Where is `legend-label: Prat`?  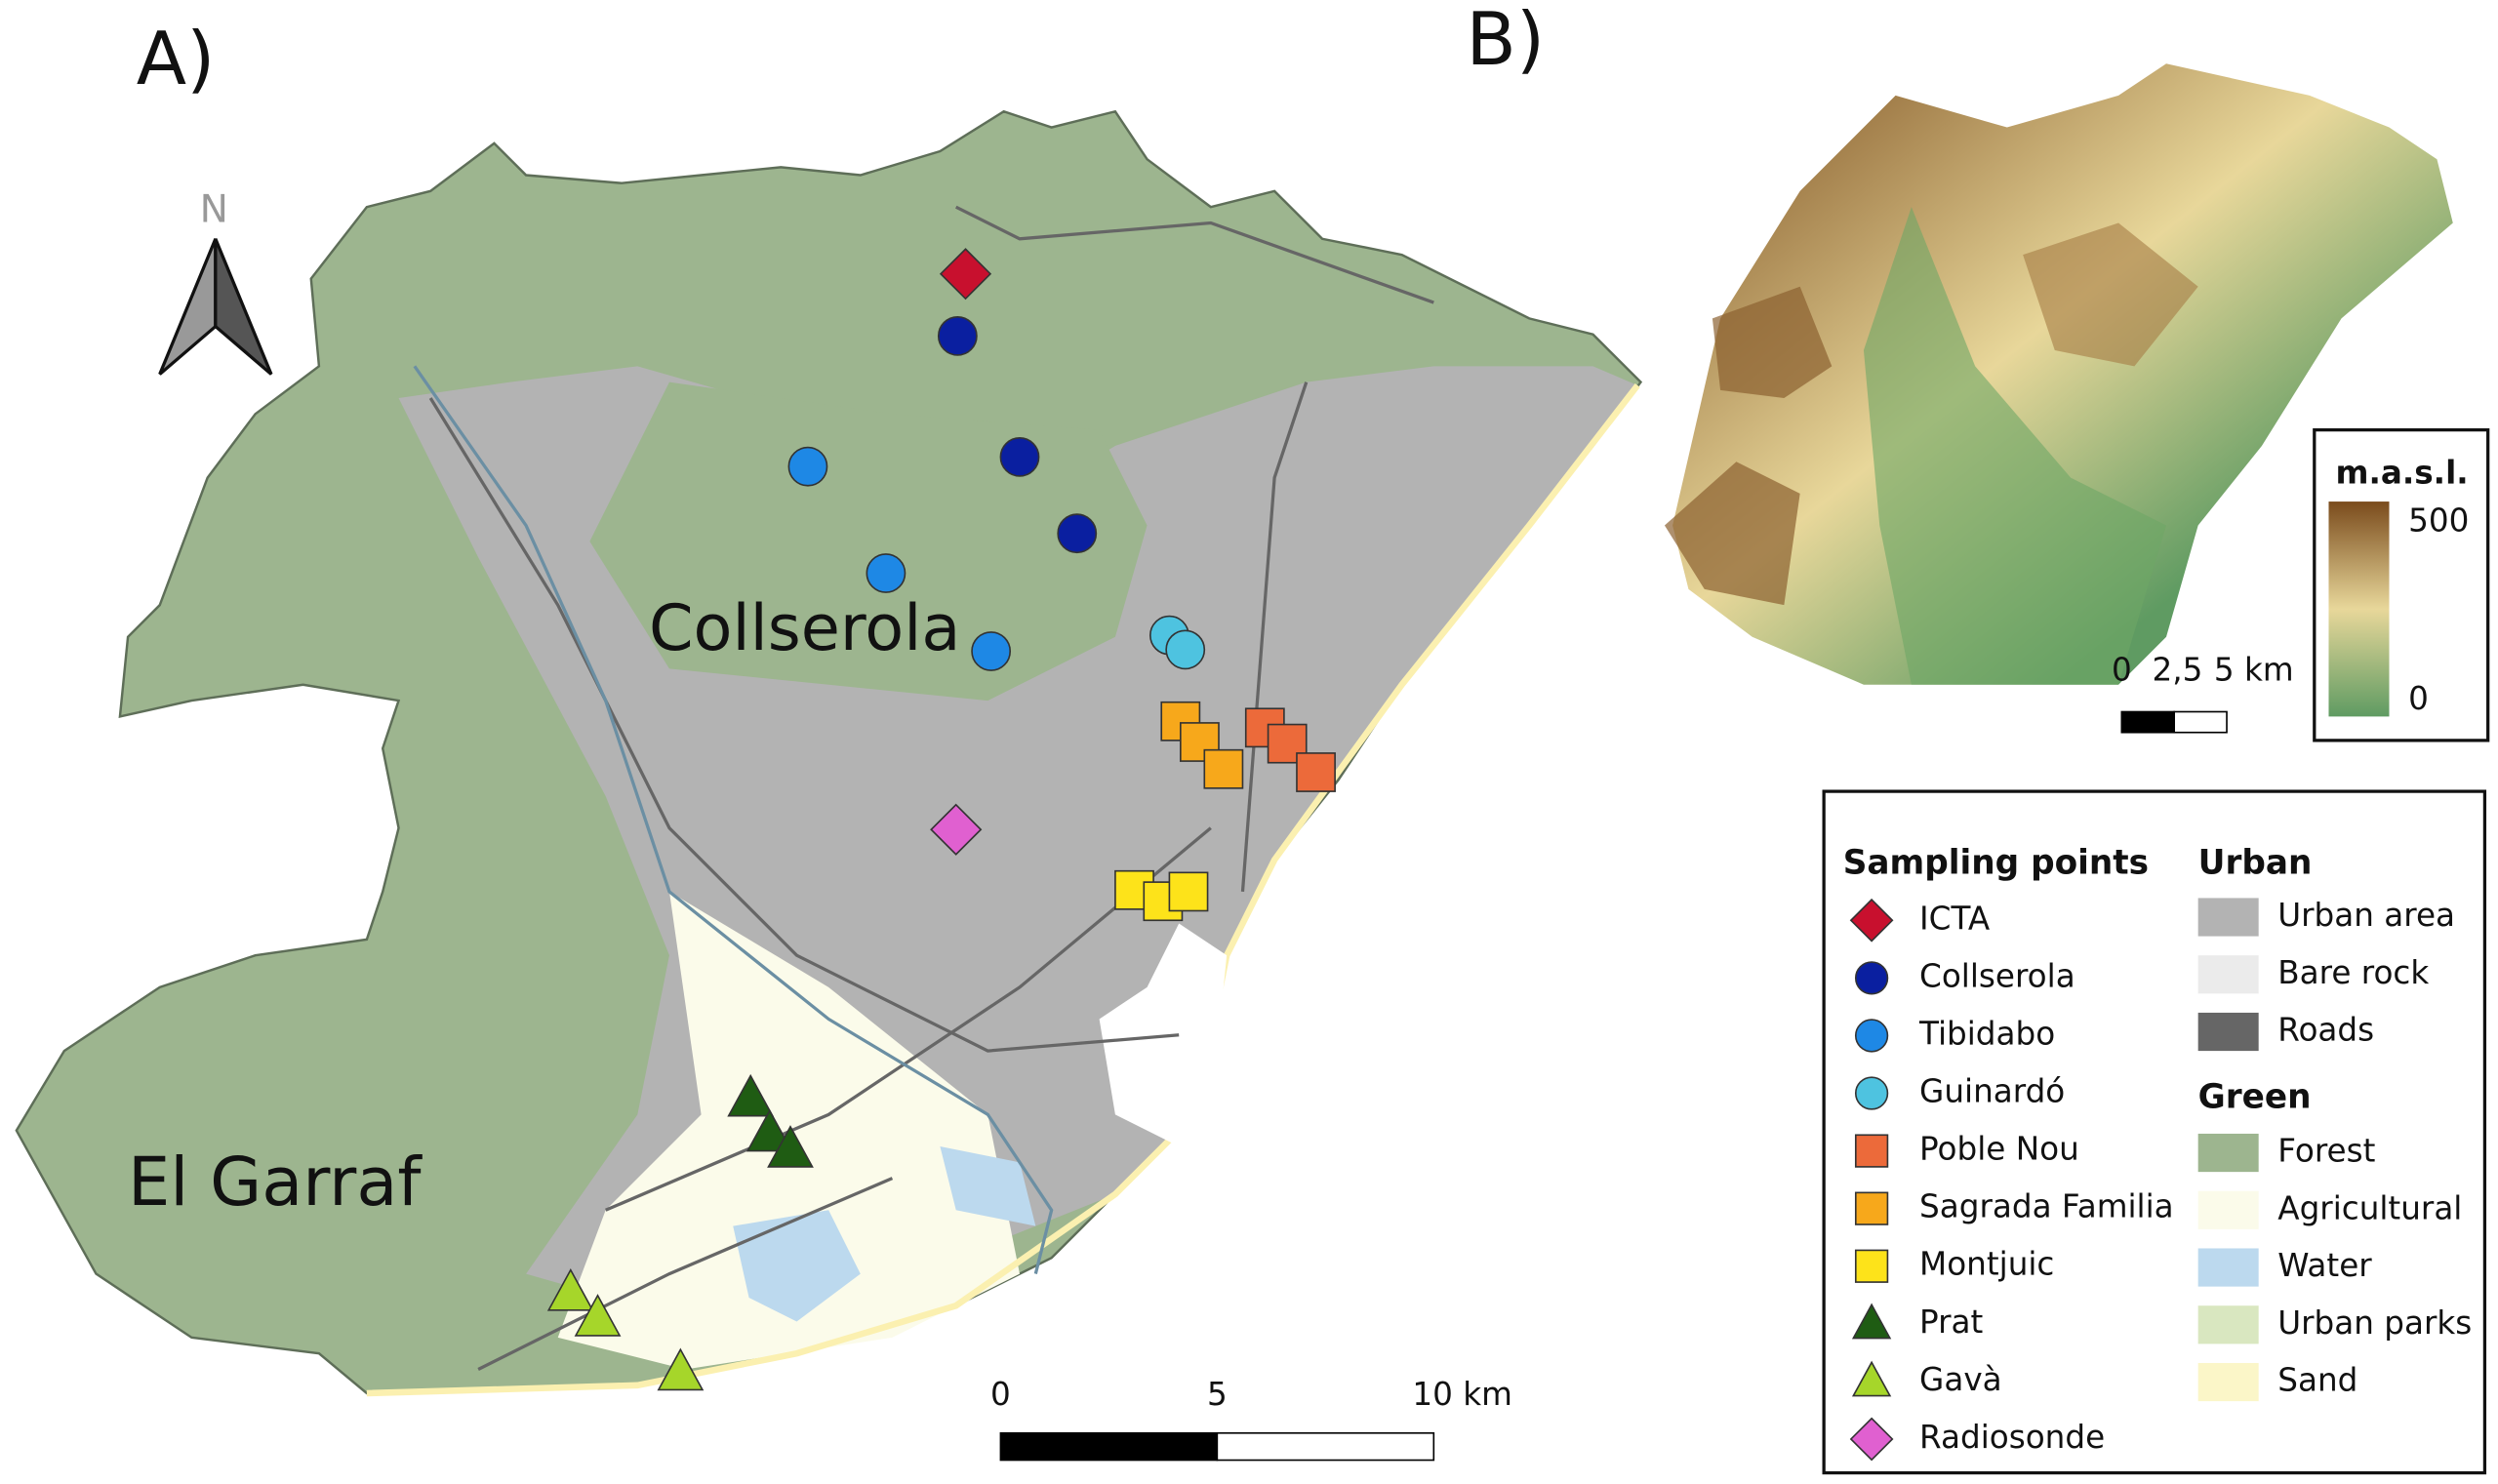 legend-label: Prat is located at coordinates (1951, 1322).